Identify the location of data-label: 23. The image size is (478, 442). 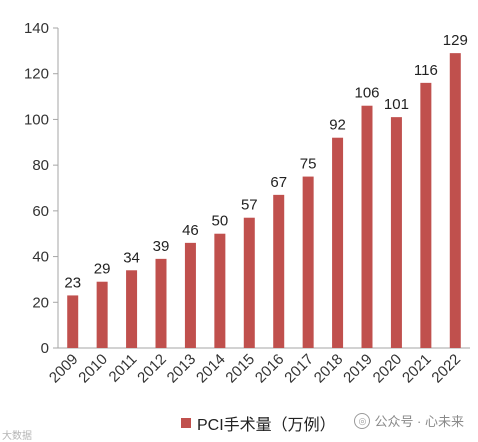
(72, 282).